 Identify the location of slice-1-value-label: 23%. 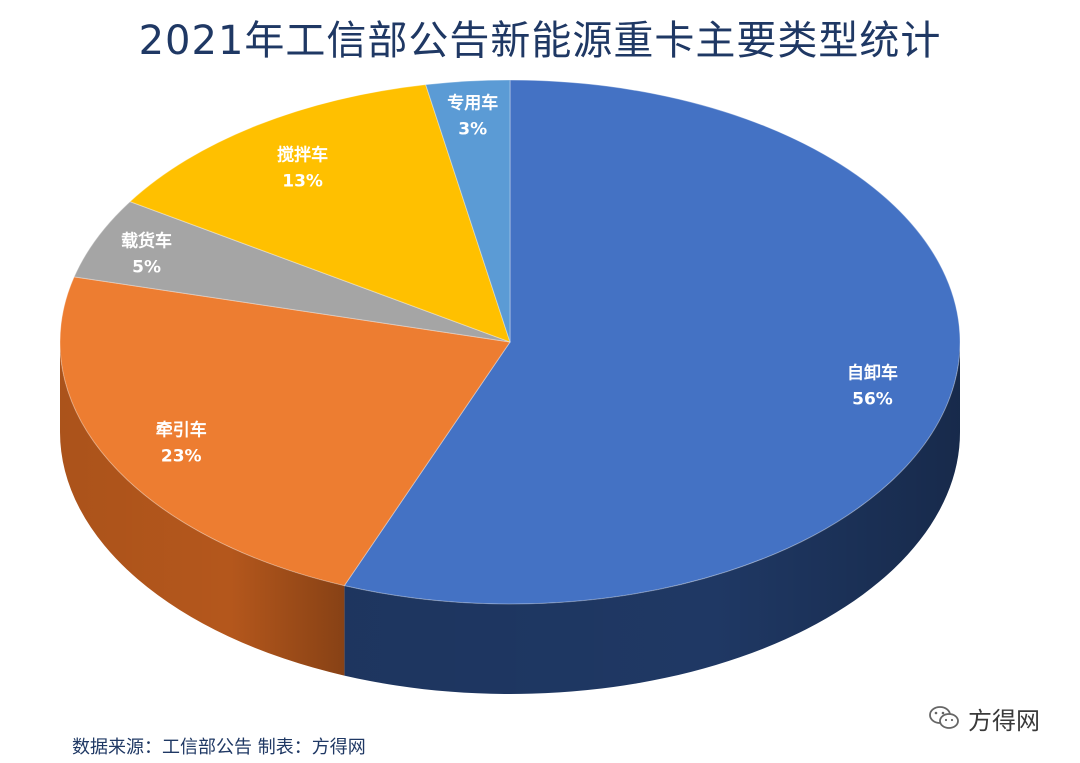
(181, 457).